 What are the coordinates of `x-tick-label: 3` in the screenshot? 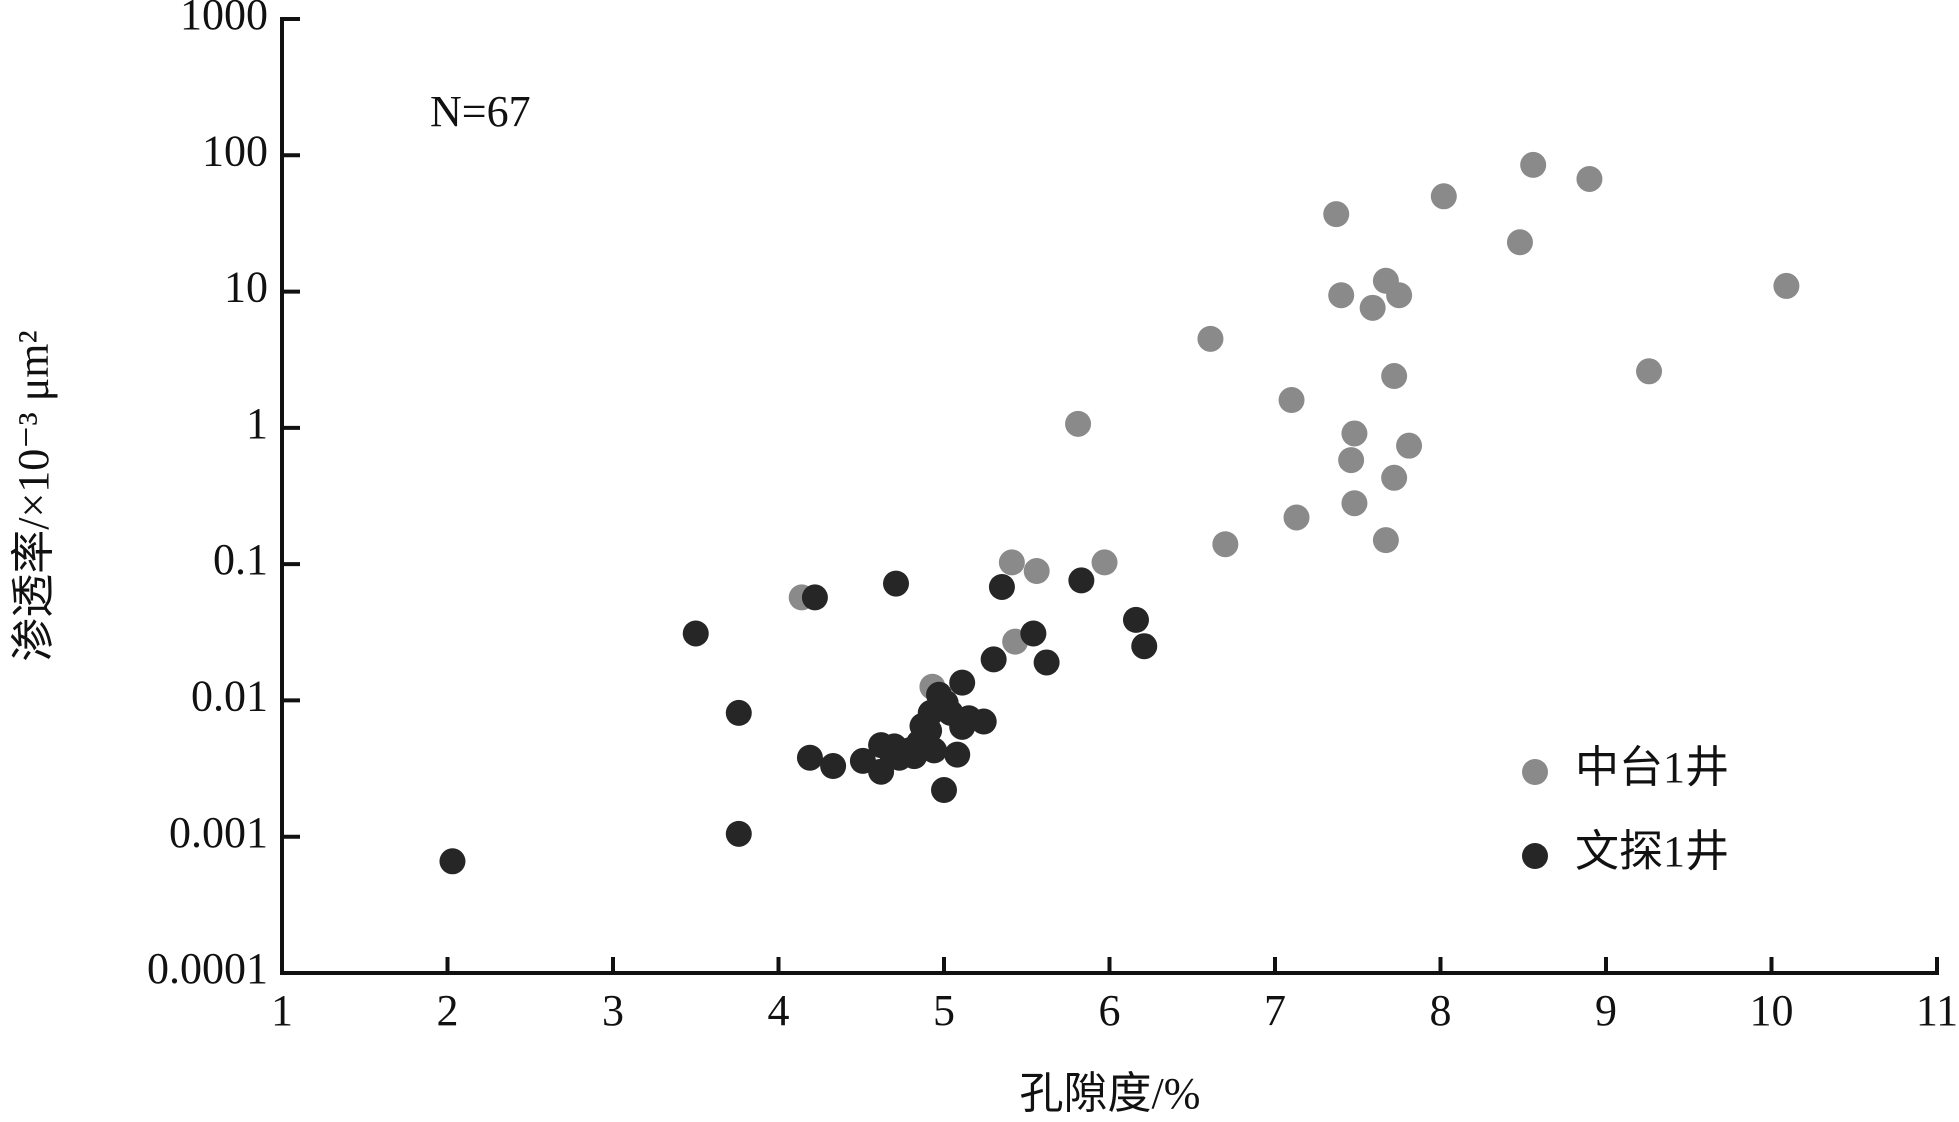 It's located at (613, 1010).